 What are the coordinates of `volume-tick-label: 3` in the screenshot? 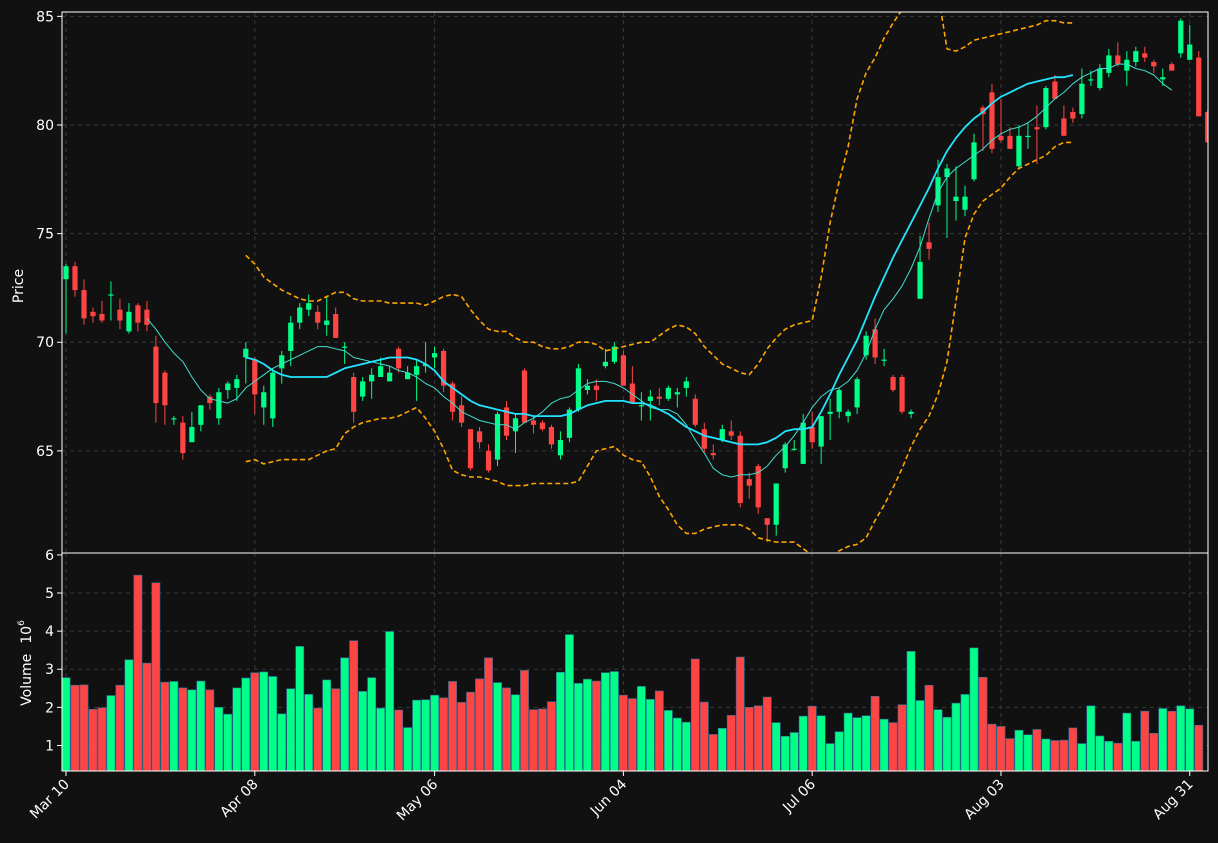 It's located at (49, 670).